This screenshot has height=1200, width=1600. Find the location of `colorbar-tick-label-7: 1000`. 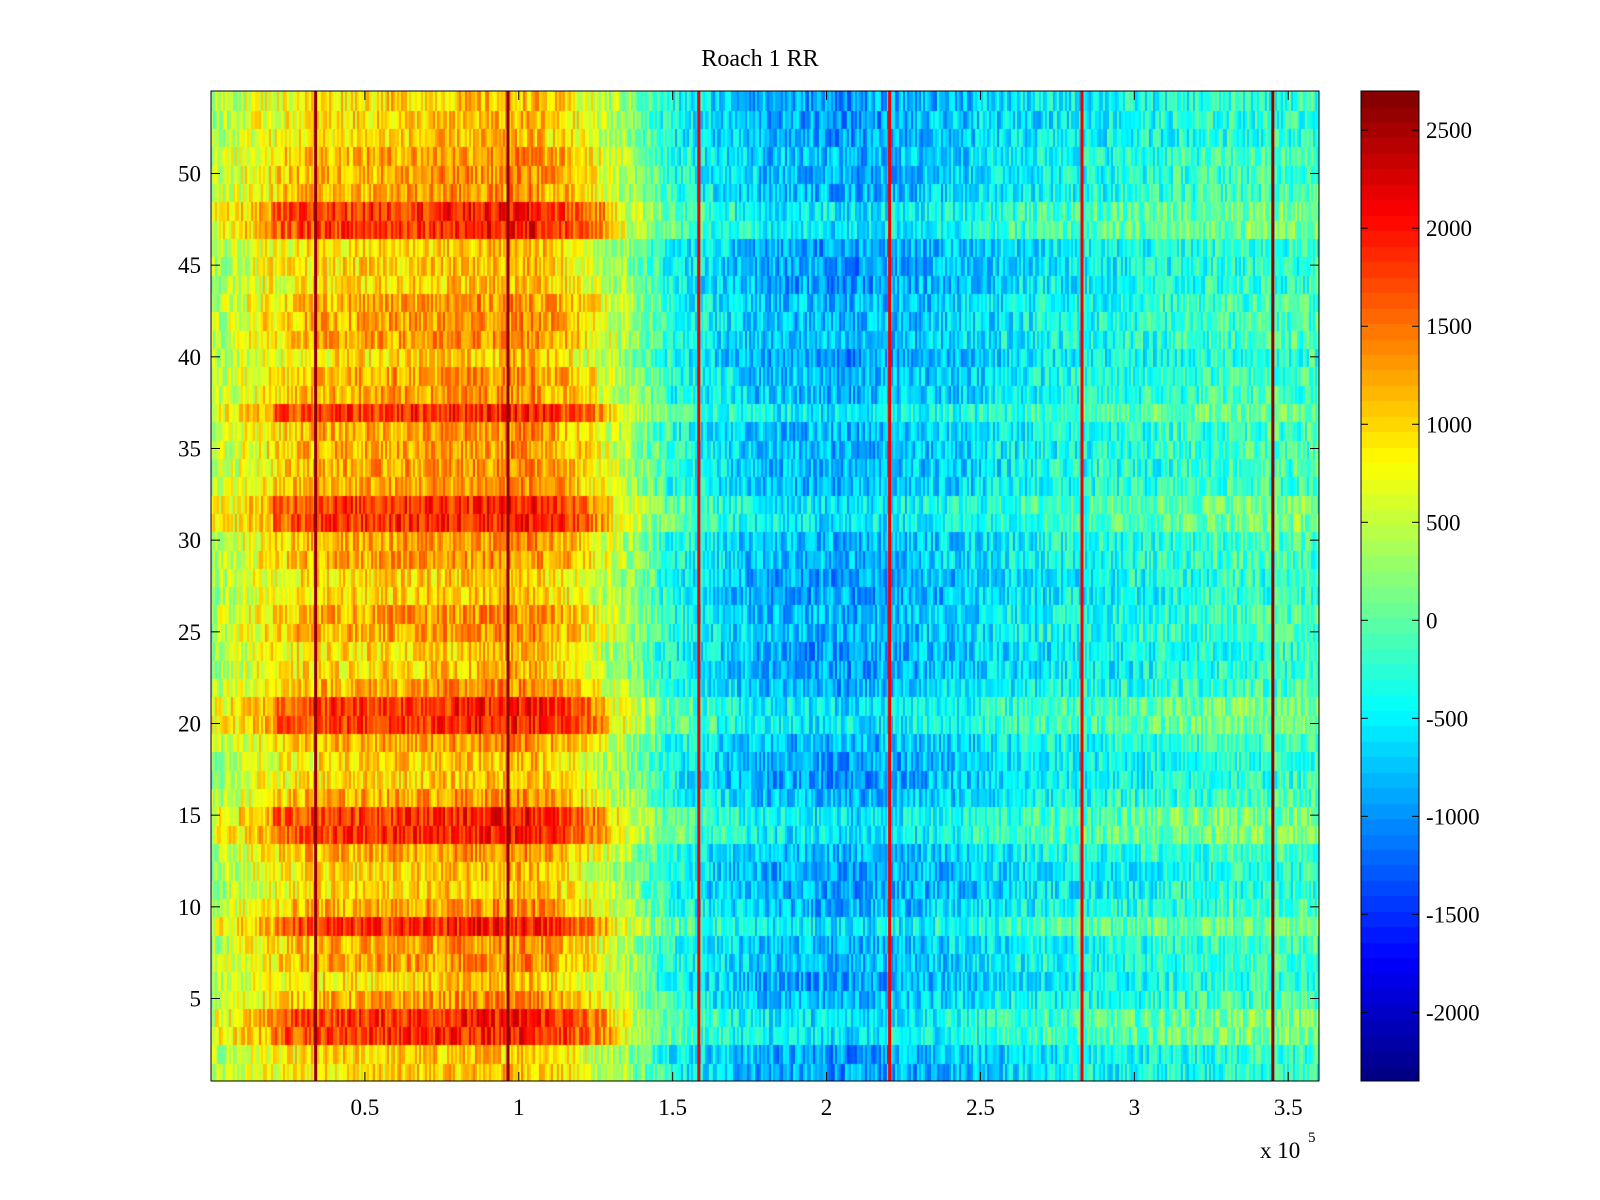

colorbar-tick-label-7: 1000 is located at coordinates (1449, 424).